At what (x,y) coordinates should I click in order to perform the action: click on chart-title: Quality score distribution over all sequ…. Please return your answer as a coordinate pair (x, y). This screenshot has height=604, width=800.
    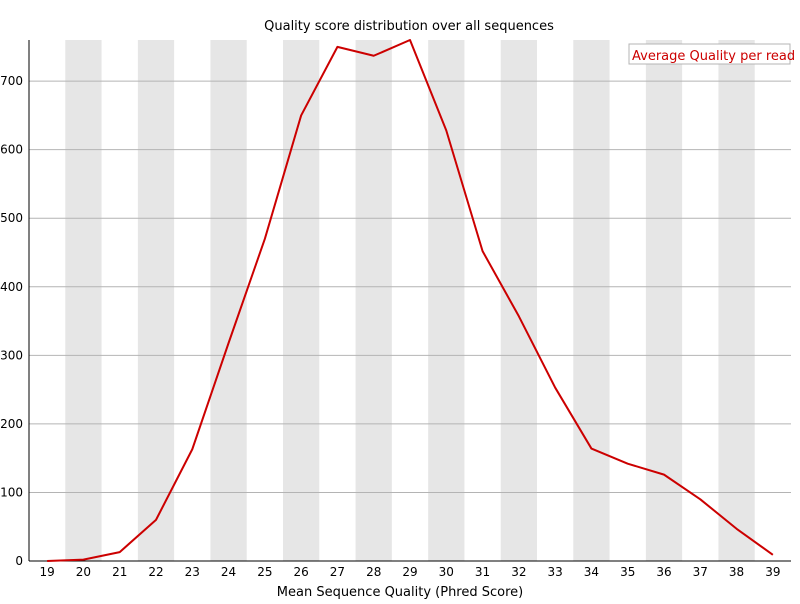
    Looking at the image, I should click on (409, 26).